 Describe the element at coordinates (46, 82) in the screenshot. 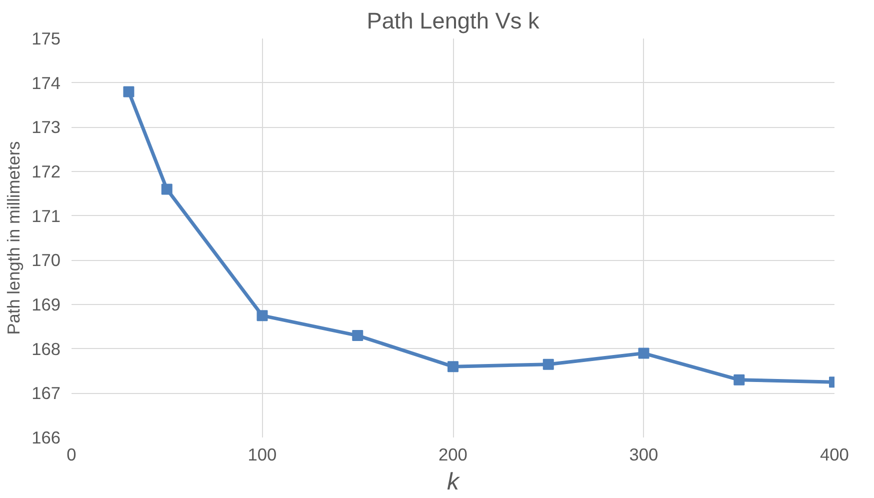

I see `y-tick-label: 174` at that location.